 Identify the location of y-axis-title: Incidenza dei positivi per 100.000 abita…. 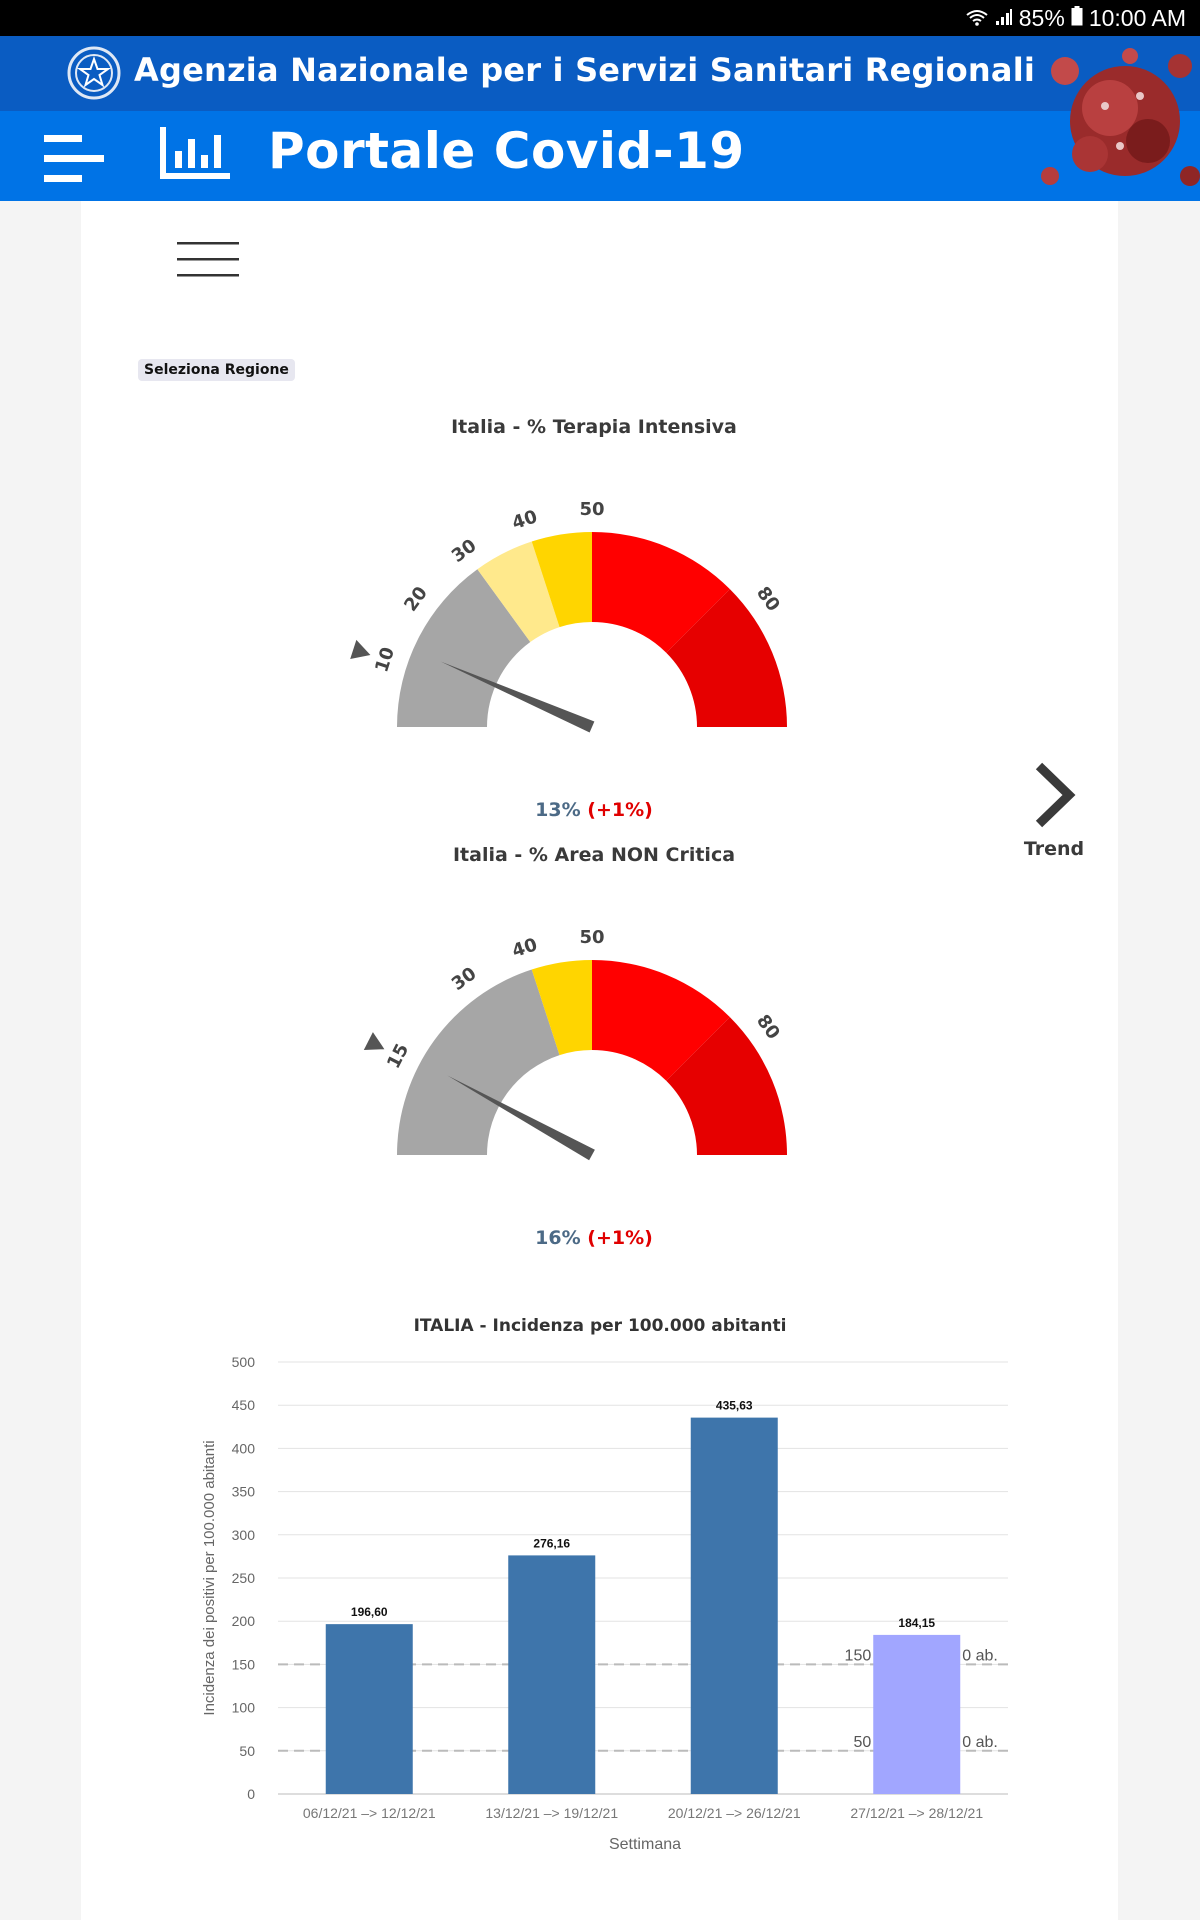
(209, 1577).